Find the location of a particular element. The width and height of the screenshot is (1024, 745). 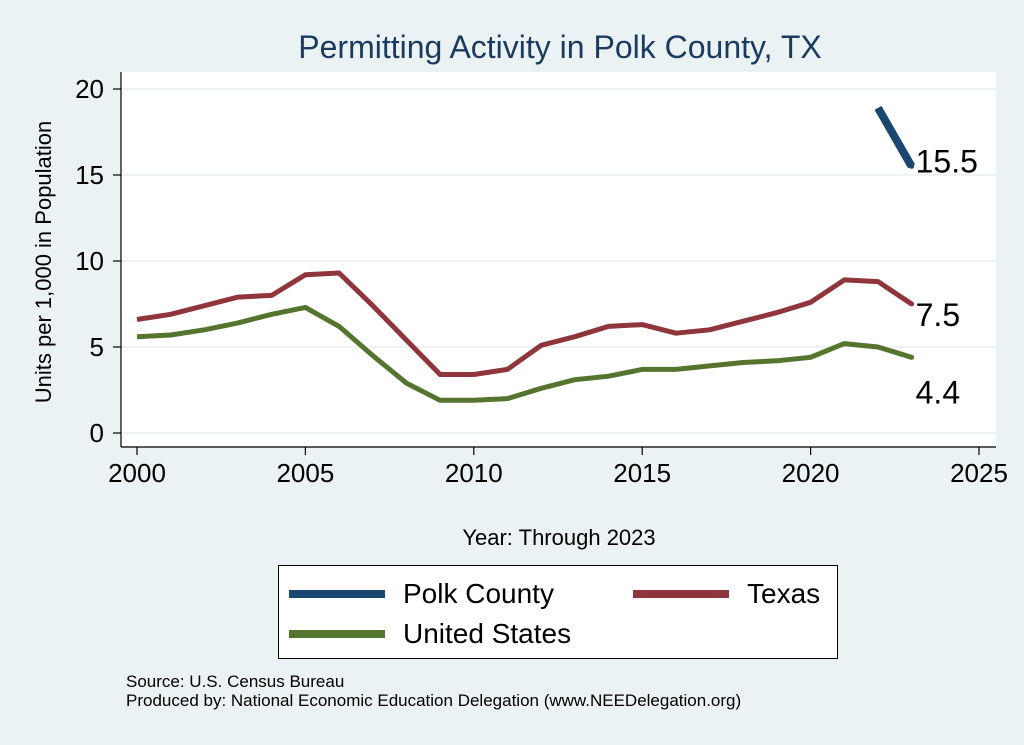

y-axis-label: Units per 1,000 in Population is located at coordinates (43, 262).